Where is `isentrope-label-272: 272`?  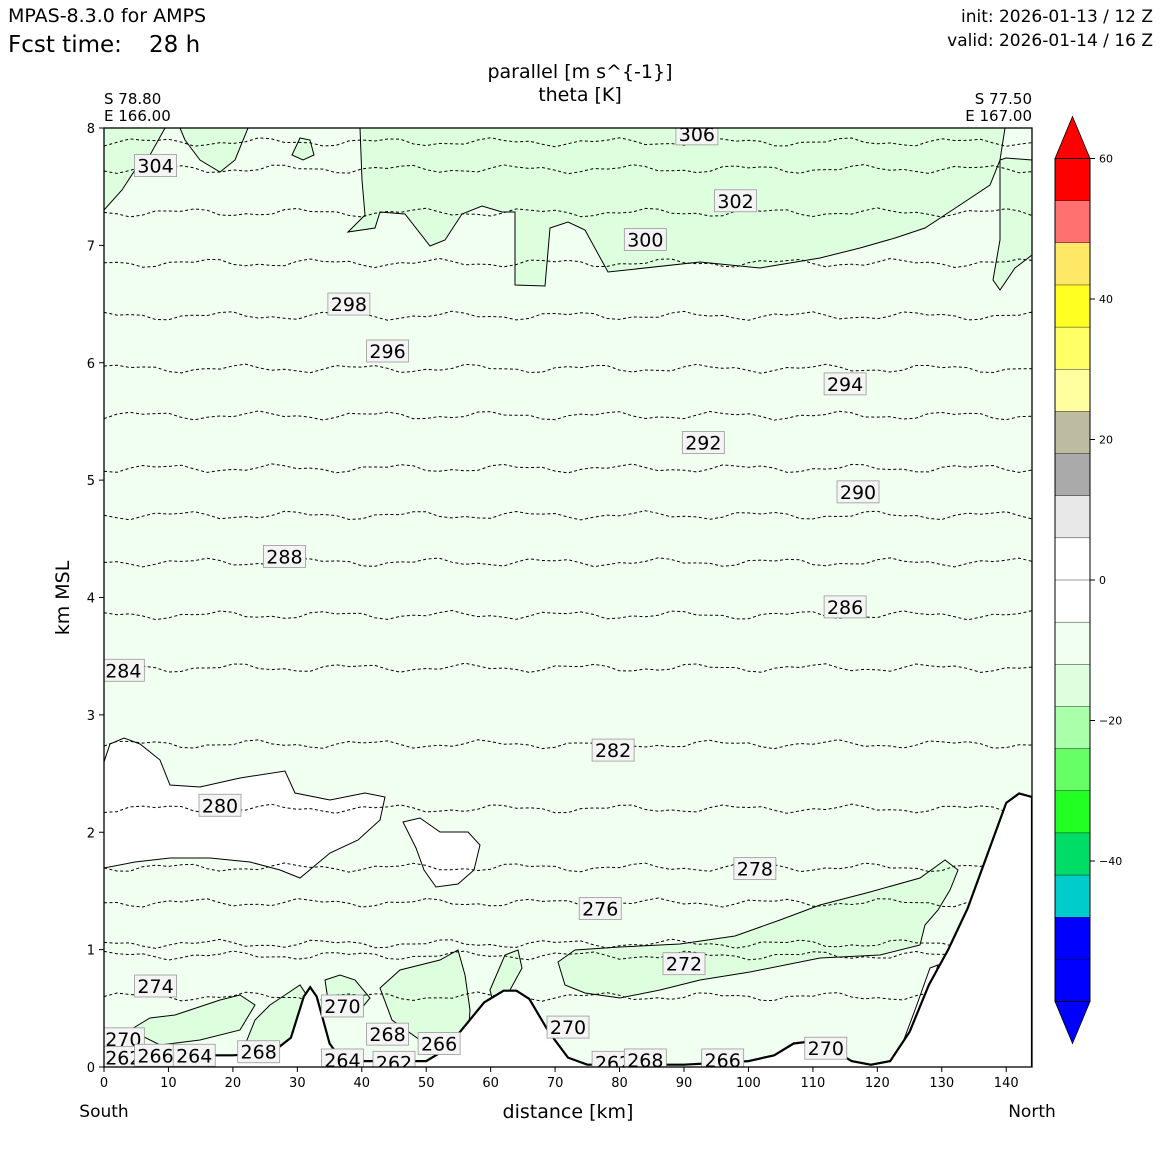
isentrope-label-272: 272 is located at coordinates (684, 965).